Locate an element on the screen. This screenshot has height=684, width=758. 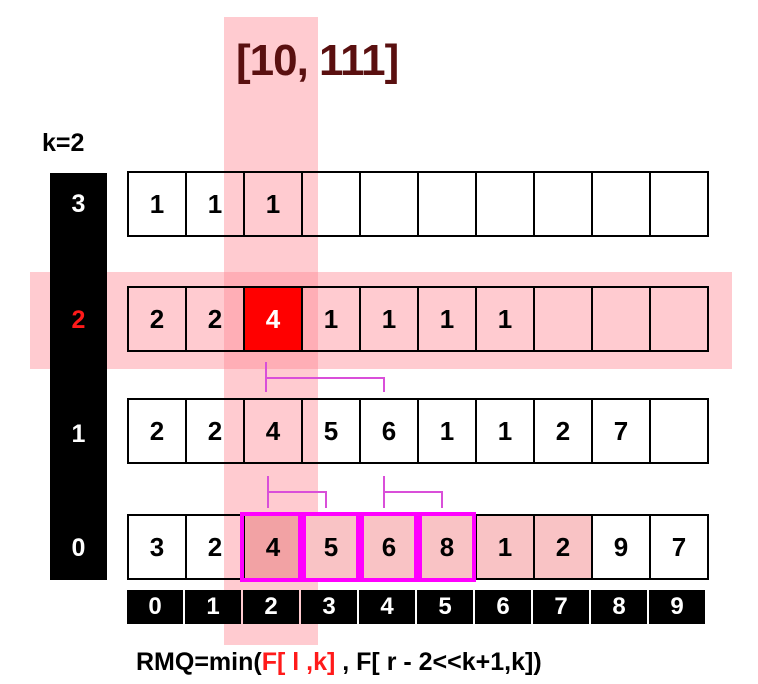
cell-l1-0: 2 is located at coordinates (158, 431).